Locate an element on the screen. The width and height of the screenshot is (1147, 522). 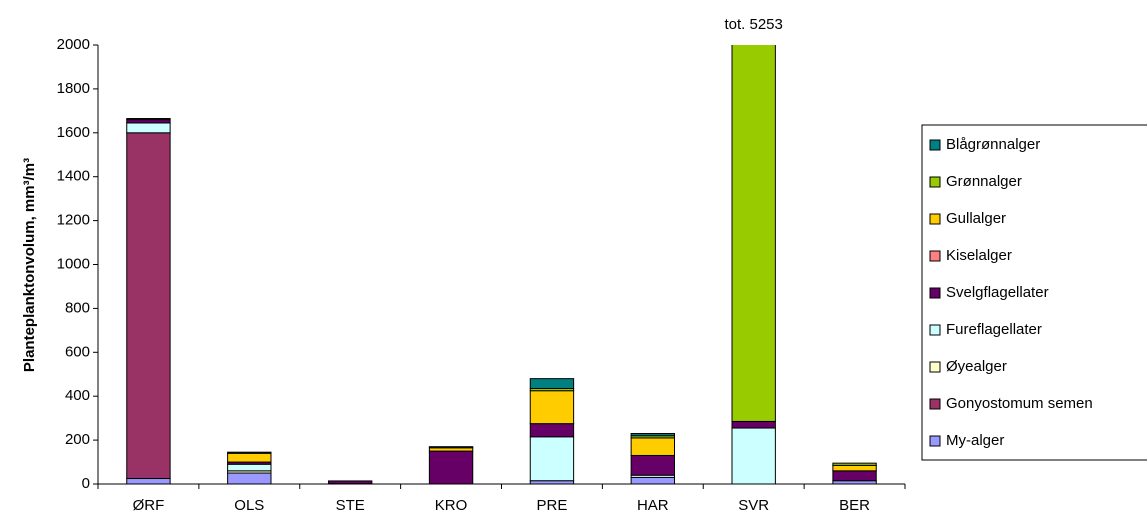
legend-label: Blågrønnalger is located at coordinates (993, 144).